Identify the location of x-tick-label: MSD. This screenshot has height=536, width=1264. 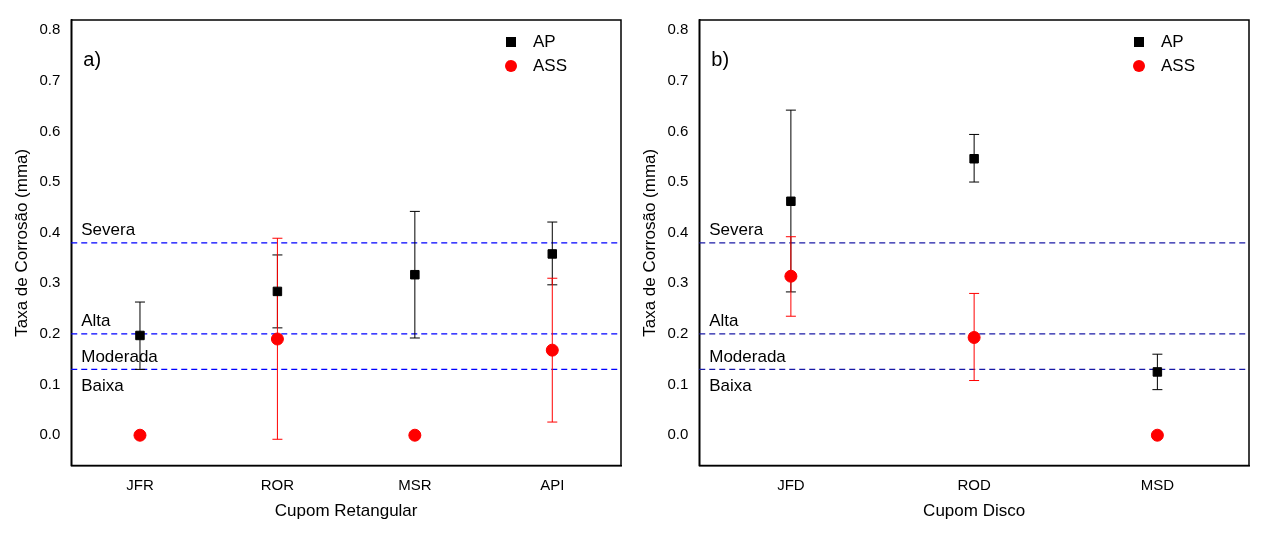
(1157, 484).